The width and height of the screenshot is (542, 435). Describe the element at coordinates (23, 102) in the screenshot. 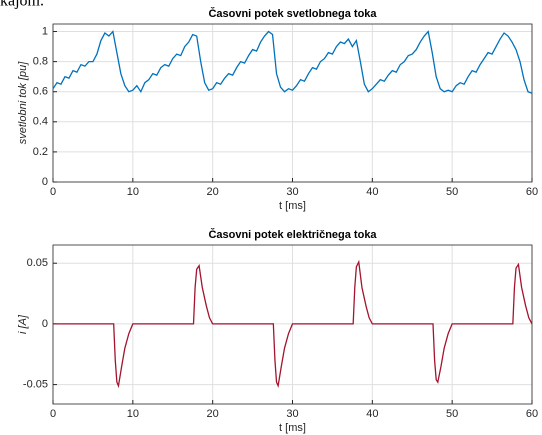

I see `y-axis-label: svetlobni tok [pu]` at that location.